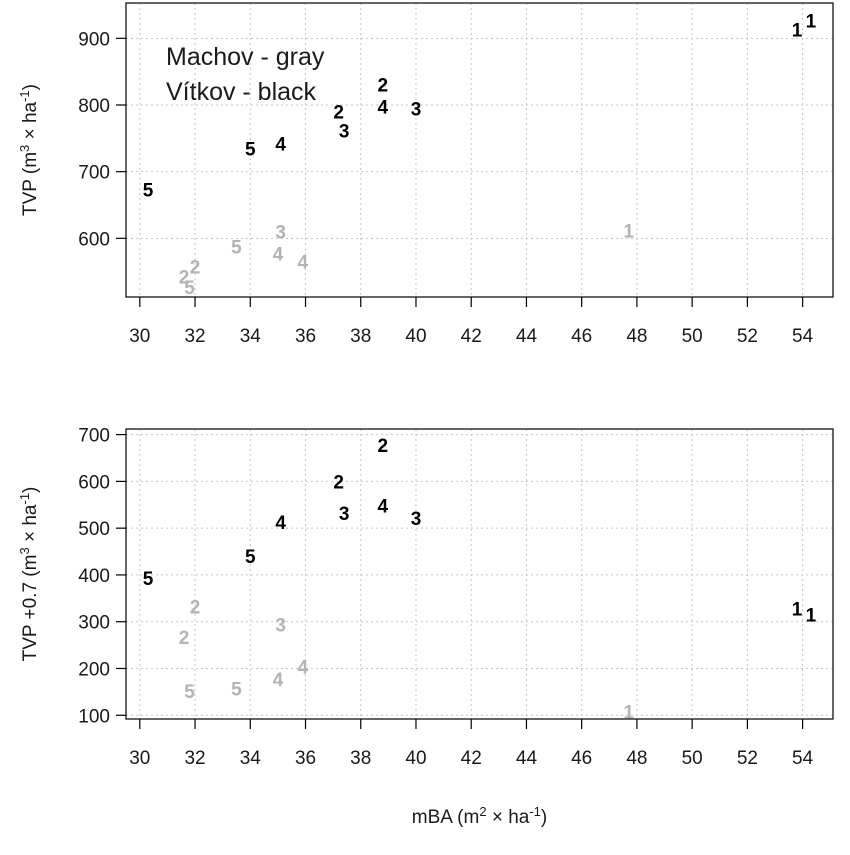 This screenshot has width=850, height=855. Describe the element at coordinates (241, 92) in the screenshot. I see `legend-entry: Vítkov - black` at that location.